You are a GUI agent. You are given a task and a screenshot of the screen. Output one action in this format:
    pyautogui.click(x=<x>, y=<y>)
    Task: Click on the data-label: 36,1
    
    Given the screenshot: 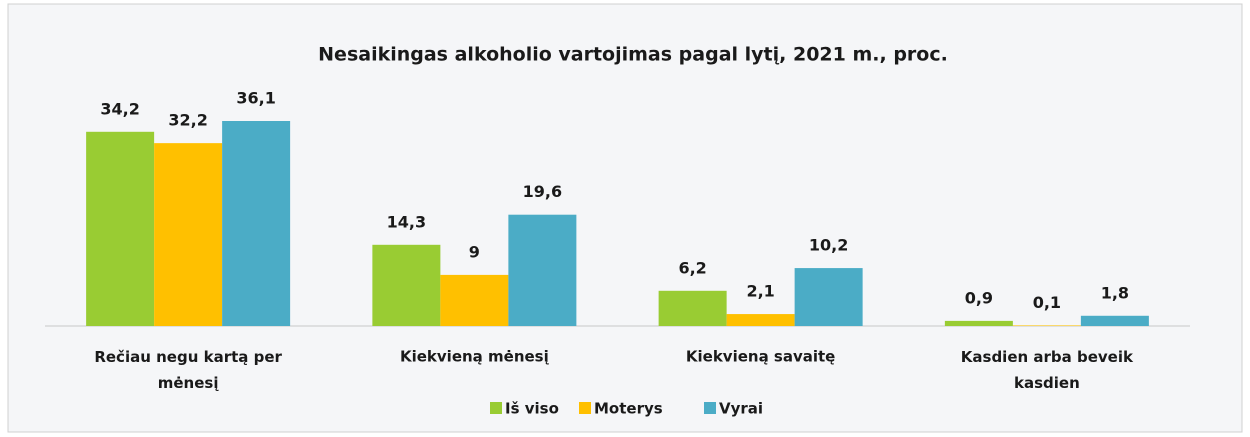 What is the action you would take?
    pyautogui.click(x=255, y=98)
    